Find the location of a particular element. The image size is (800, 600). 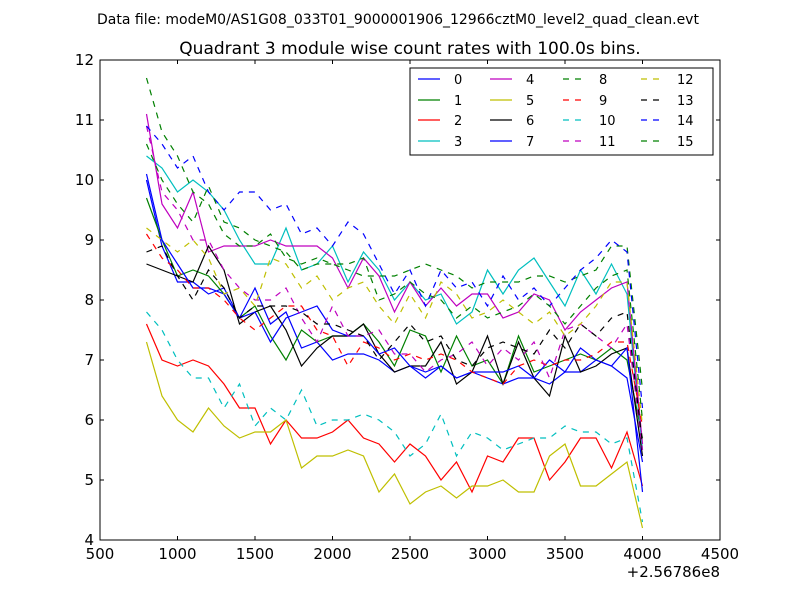

x-tick-label-3: 2000 is located at coordinates (332, 554).